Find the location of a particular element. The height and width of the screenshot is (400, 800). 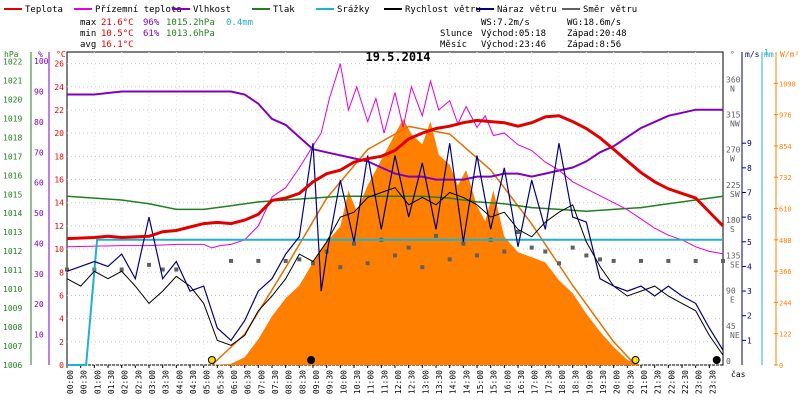

tick-label-humidity: 100 is located at coordinates (41, 61).